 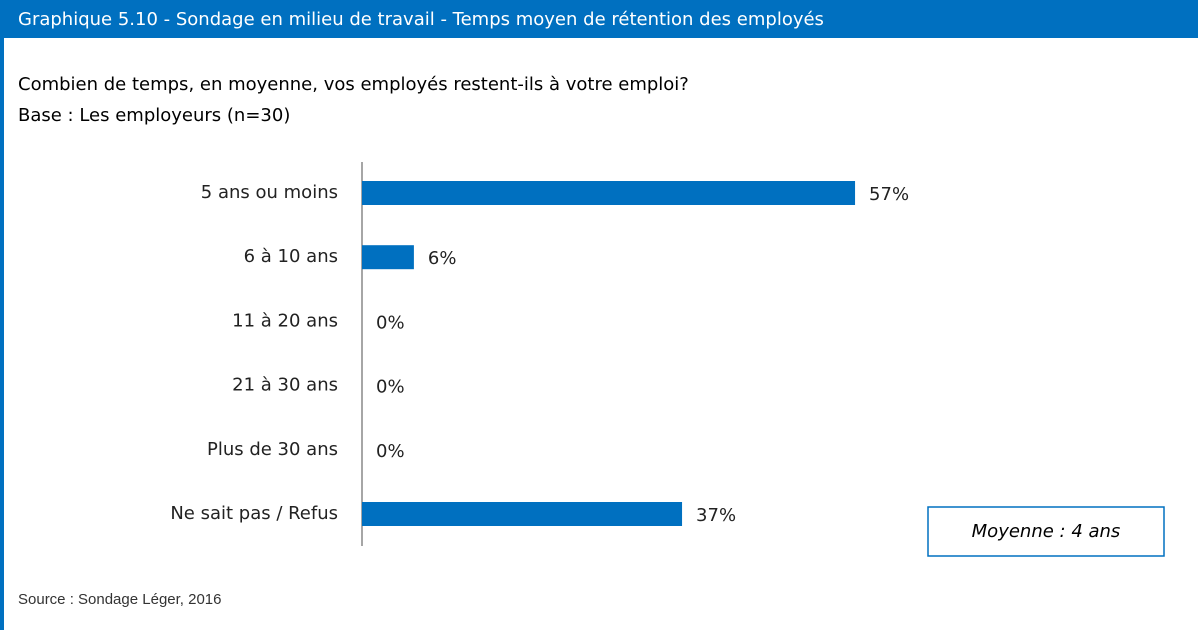 I want to click on category-label: 21 à 30 ans, so click(x=285, y=385).